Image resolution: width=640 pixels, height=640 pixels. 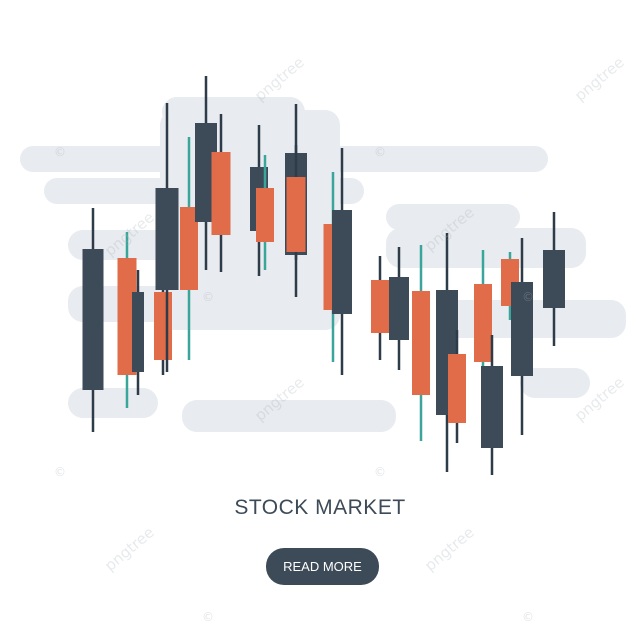 What do you see at coordinates (322, 566) in the screenshot?
I see `read-more-button: READ MORE` at bounding box center [322, 566].